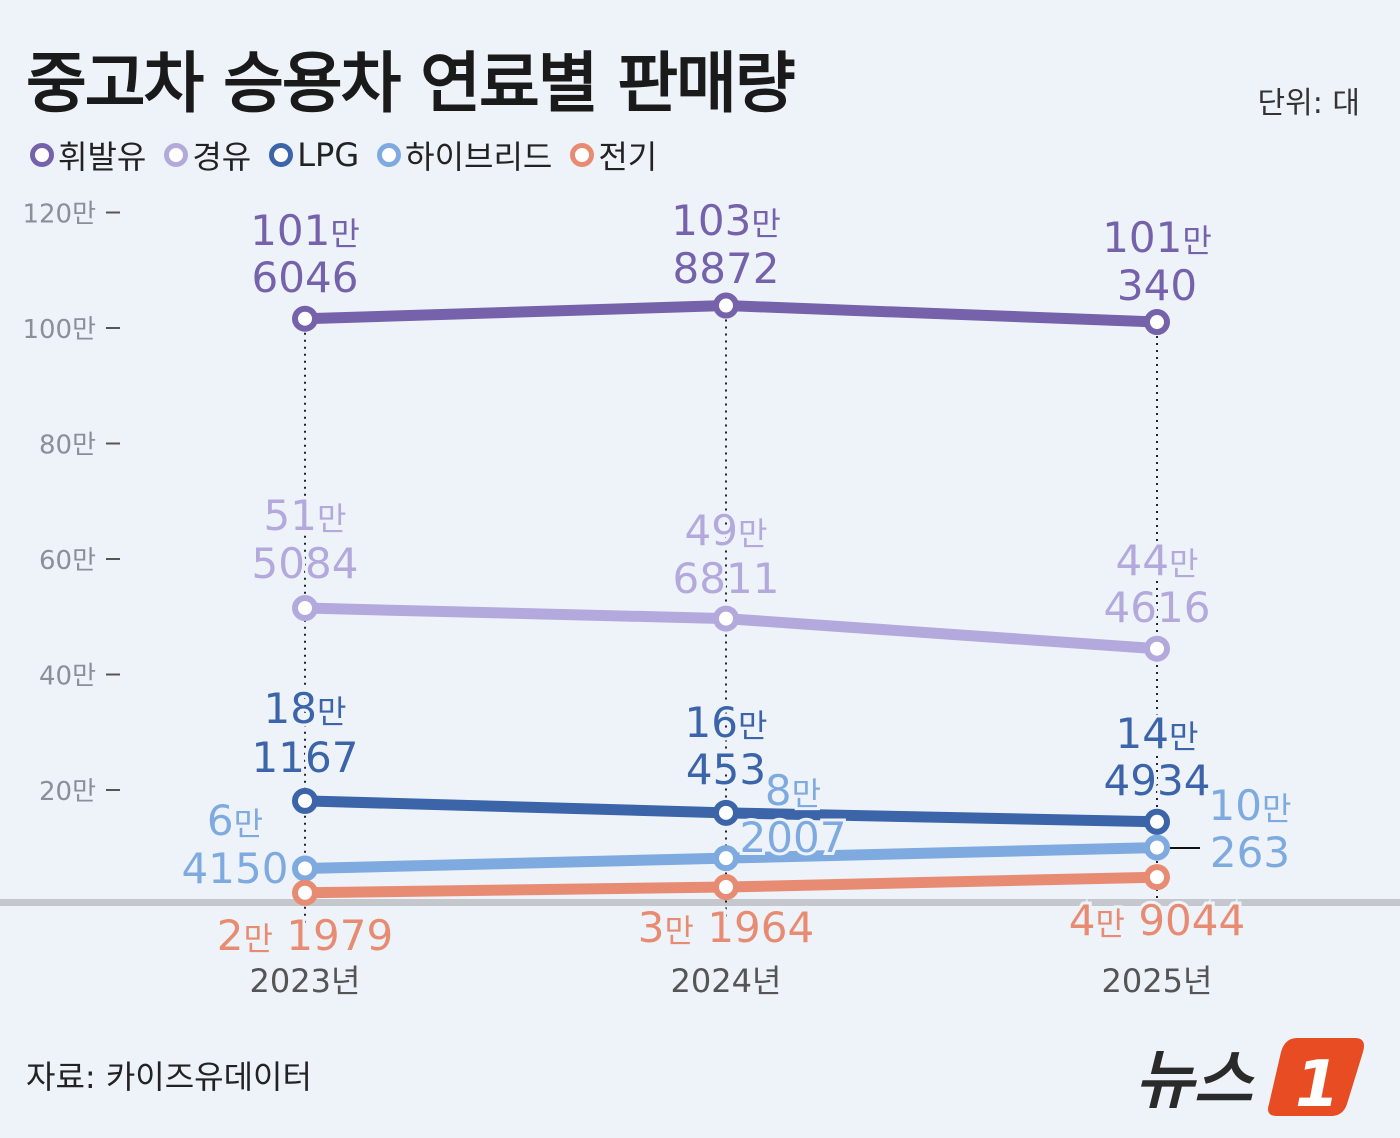  Describe the element at coordinates (1317, 1084) in the screenshot. I see `svg-text: 1` at that location.